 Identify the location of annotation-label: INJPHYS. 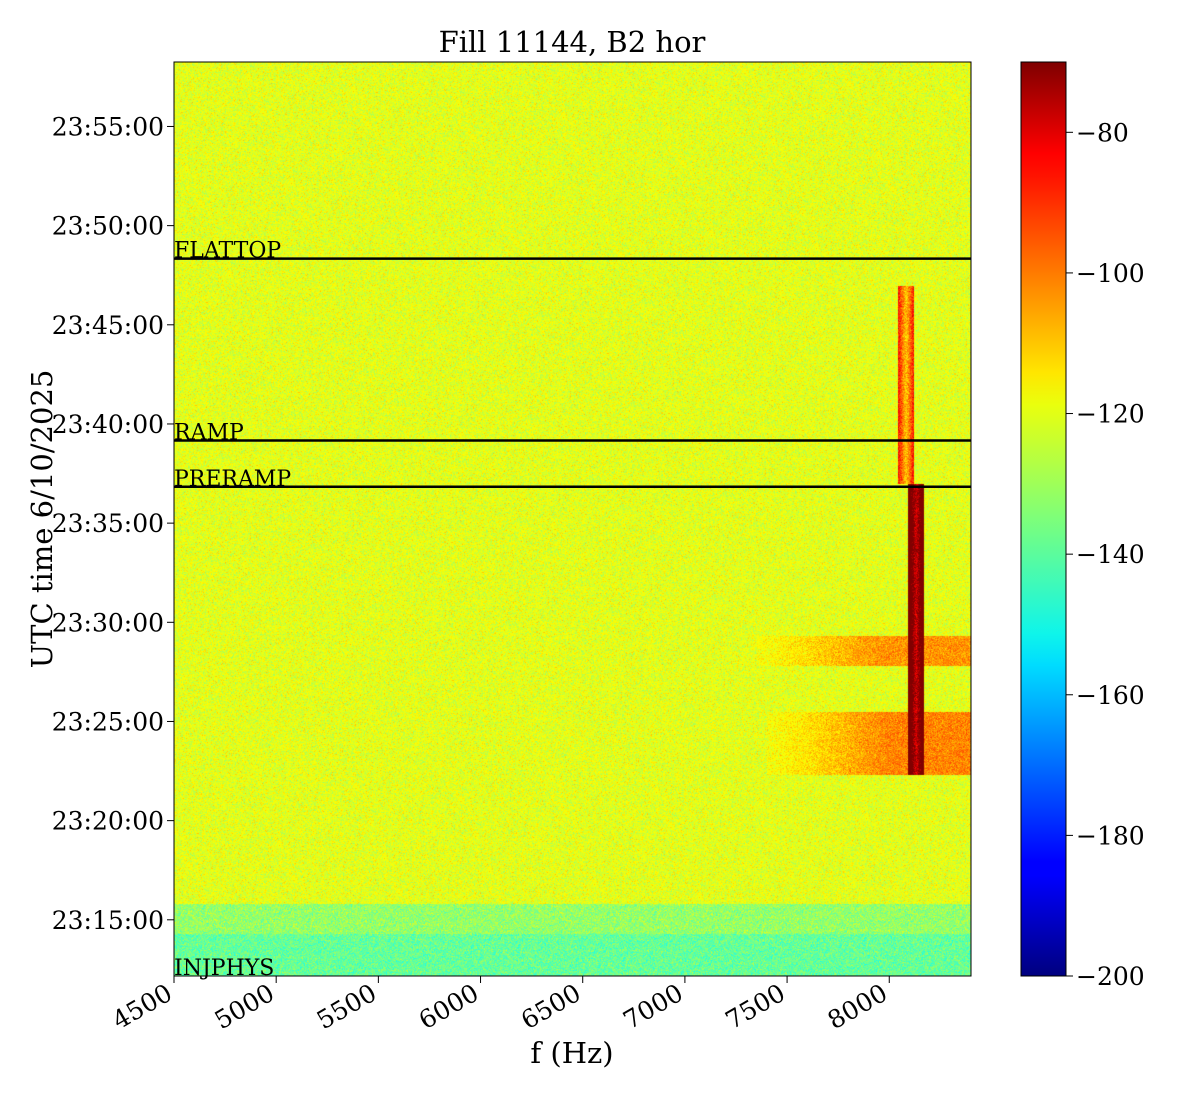
(224, 968).